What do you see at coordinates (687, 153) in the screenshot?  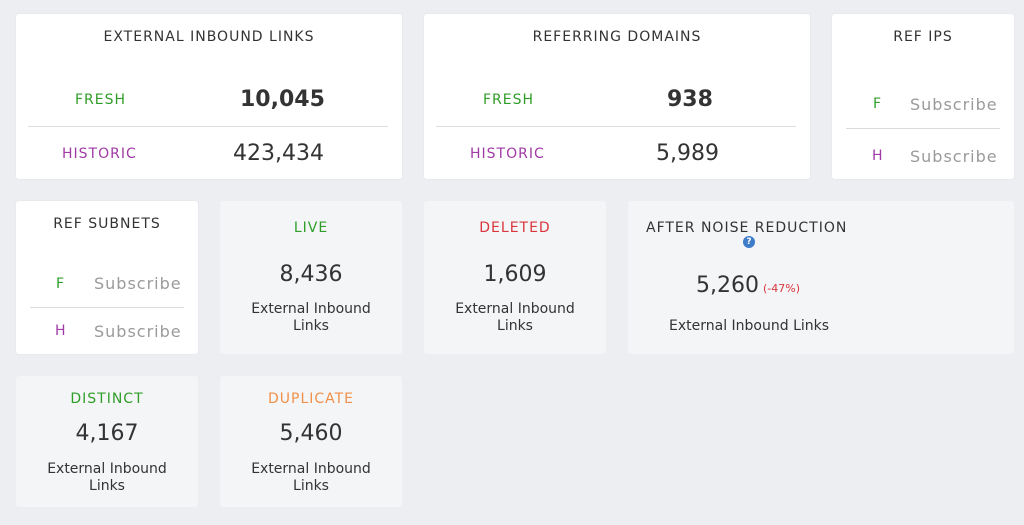 I see `historic-value: 5,989` at bounding box center [687, 153].